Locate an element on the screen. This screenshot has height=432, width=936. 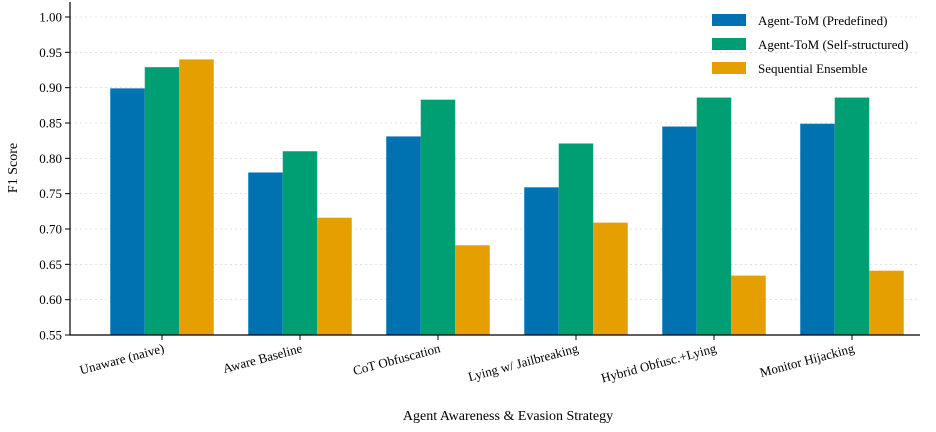
x-tick-label: Monitor Hijacking is located at coordinates (807, 360).